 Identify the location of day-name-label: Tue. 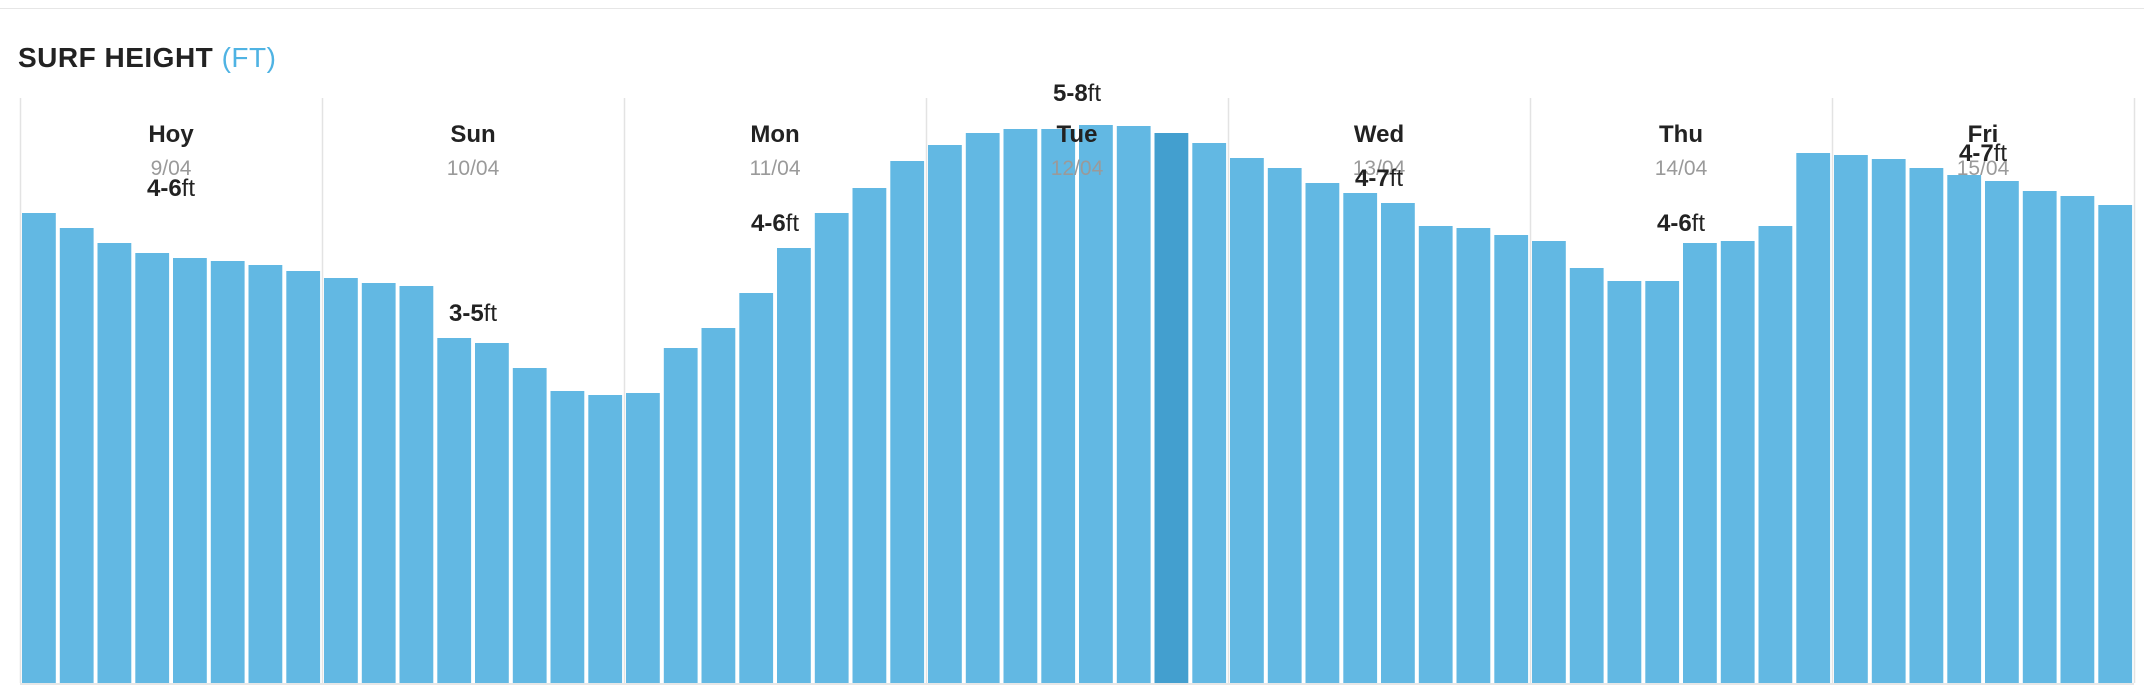
(1077, 134).